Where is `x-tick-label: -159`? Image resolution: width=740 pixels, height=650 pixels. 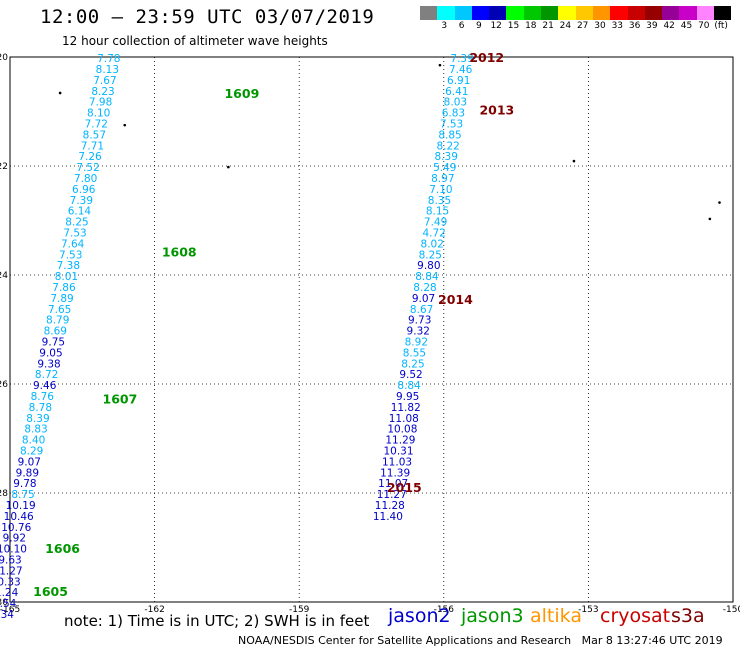 x-tick-label: -159 is located at coordinates (299, 610).